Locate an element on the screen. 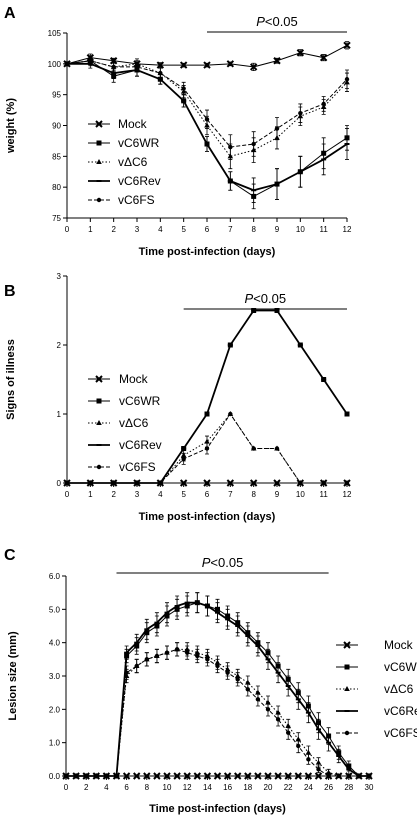  x-tick-label: 0 is located at coordinates (67, 494).